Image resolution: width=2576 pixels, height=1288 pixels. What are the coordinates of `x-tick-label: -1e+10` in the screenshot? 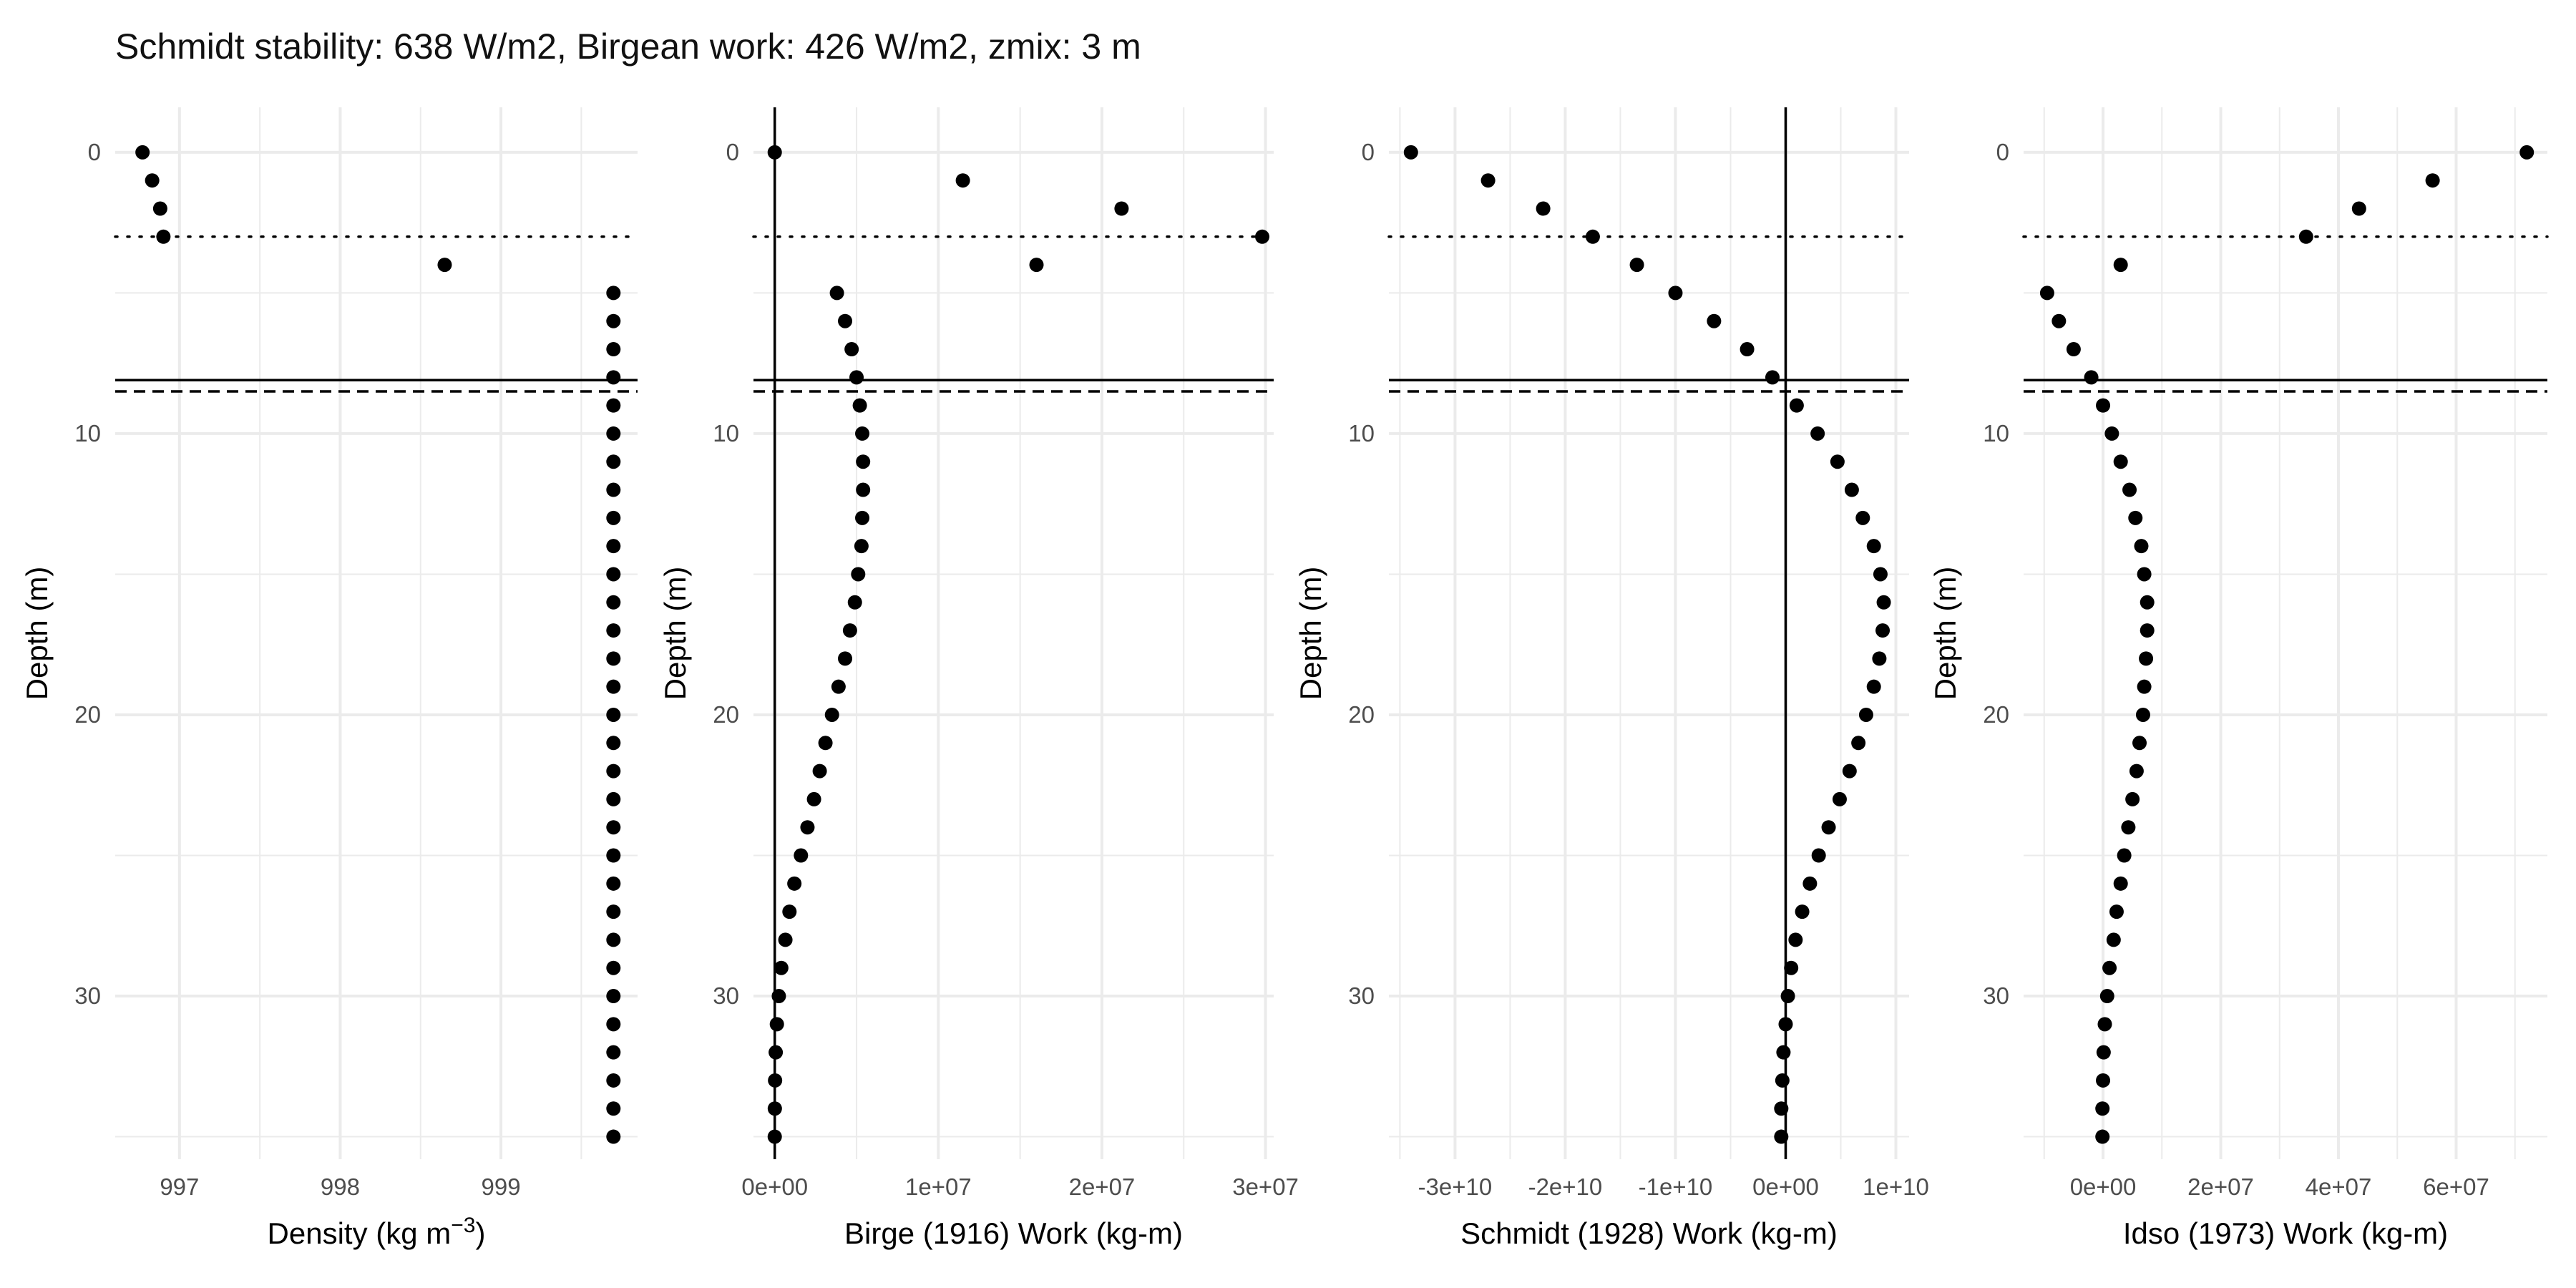 It's located at (1676, 1187).